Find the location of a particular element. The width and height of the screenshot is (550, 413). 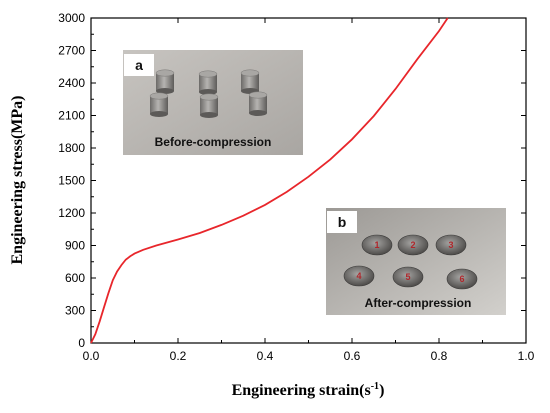

x-axis-title: Engineering strain(s-1) is located at coordinates (308, 390).